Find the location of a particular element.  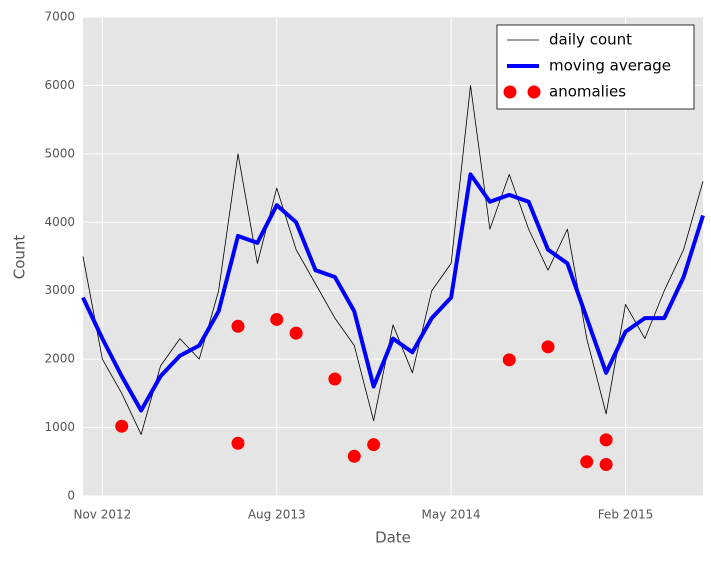

y-axis-label: Count is located at coordinates (20, 257).